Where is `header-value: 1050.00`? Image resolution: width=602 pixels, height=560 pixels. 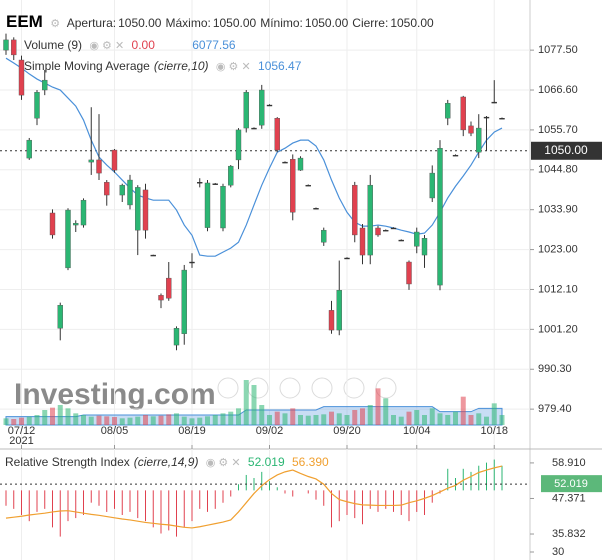 header-value: 1050.00 is located at coordinates (326, 23).